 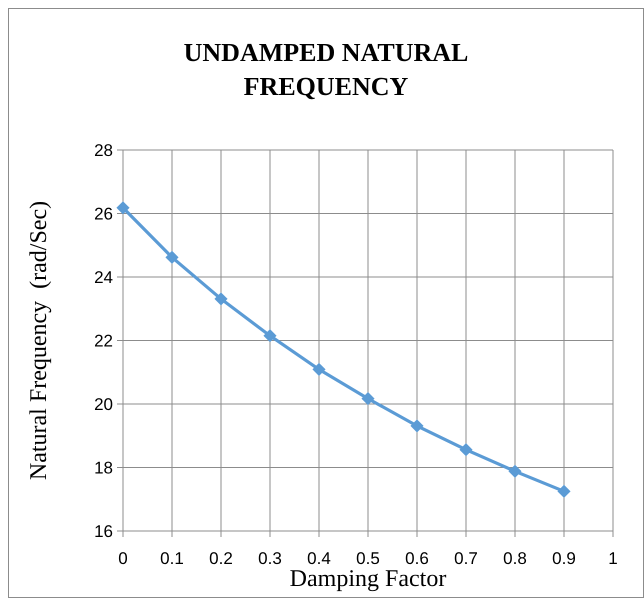 What do you see at coordinates (172, 558) in the screenshot?
I see `x-tick-label: 0.1` at bounding box center [172, 558].